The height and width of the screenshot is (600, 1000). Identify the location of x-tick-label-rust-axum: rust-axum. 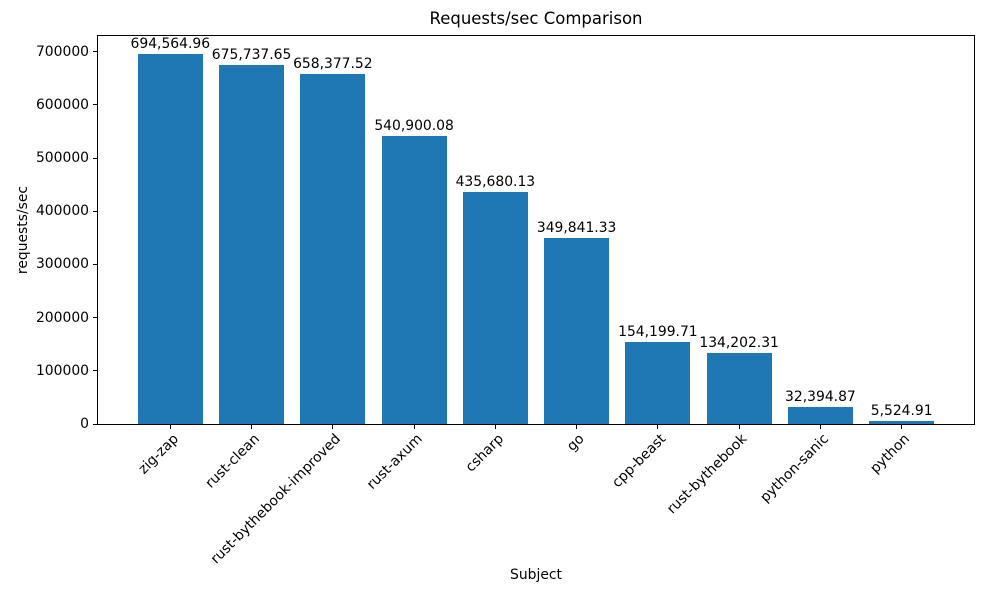
(394, 462).